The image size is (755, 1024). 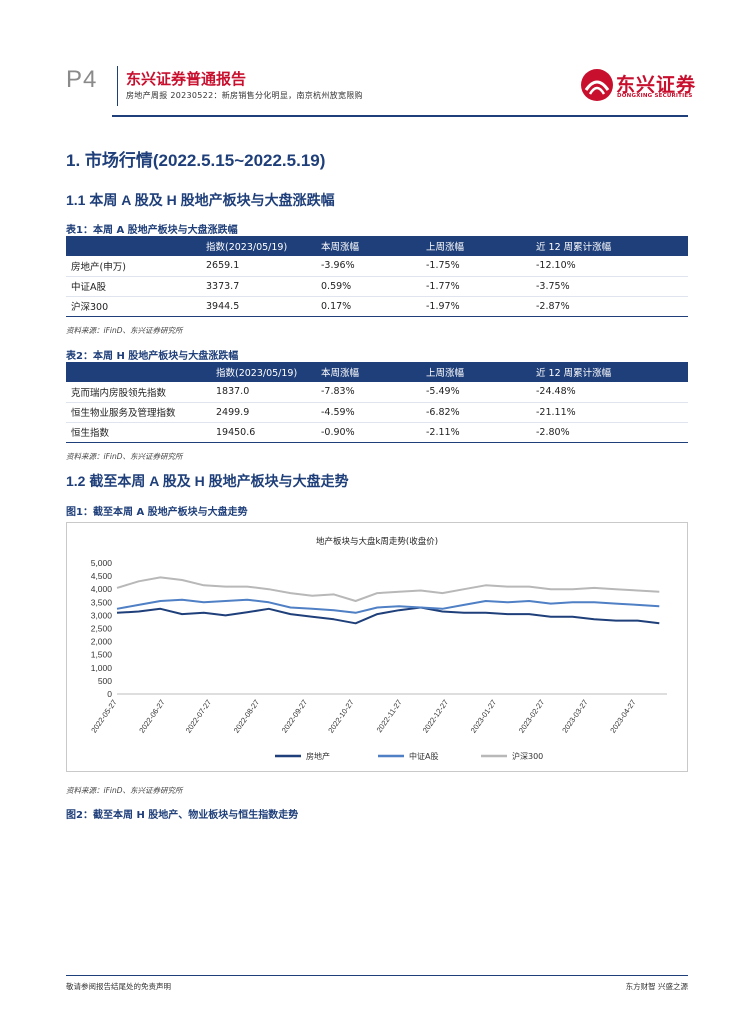 I want to click on x-tick-label: 2023-01-27, so click(x=483, y=716).